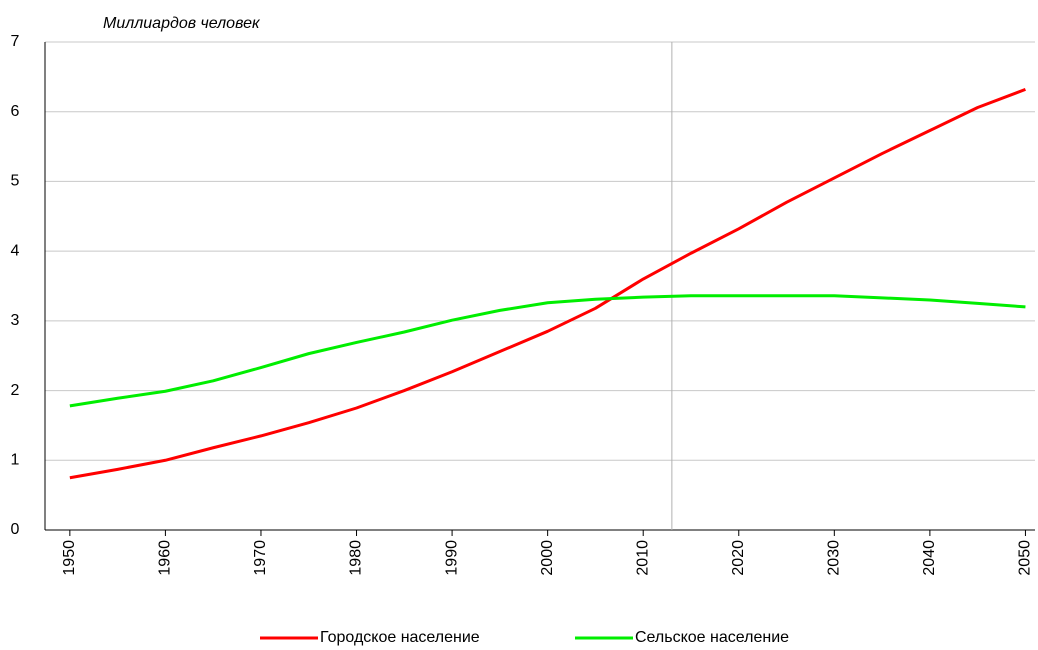 The width and height of the screenshot is (1038, 650). I want to click on x-tick-label: 1960, so click(165, 558).